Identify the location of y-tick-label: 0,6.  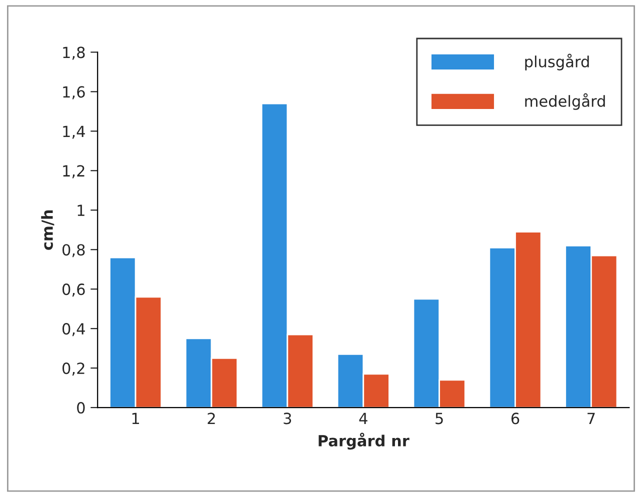
(73, 290).